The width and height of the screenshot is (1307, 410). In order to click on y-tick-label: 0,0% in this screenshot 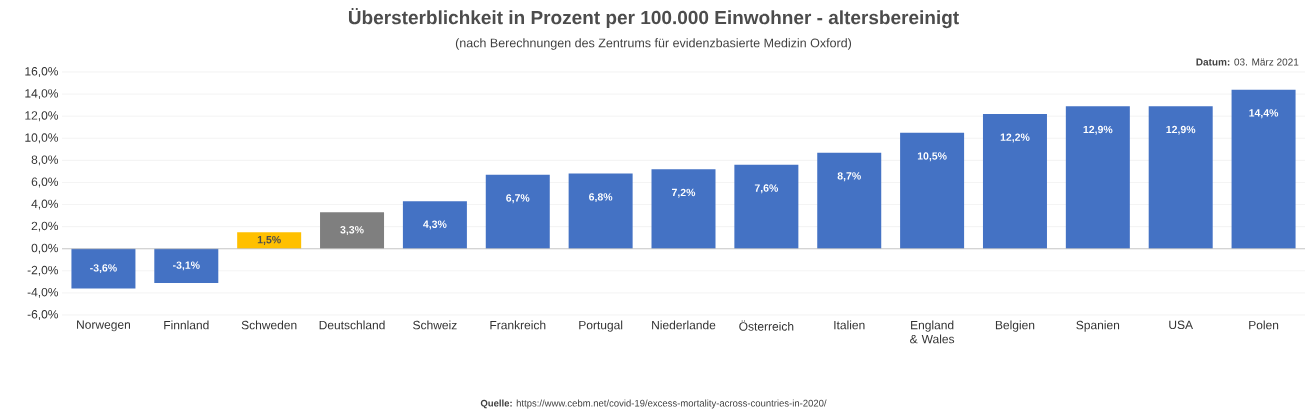, I will do `click(45, 248)`.